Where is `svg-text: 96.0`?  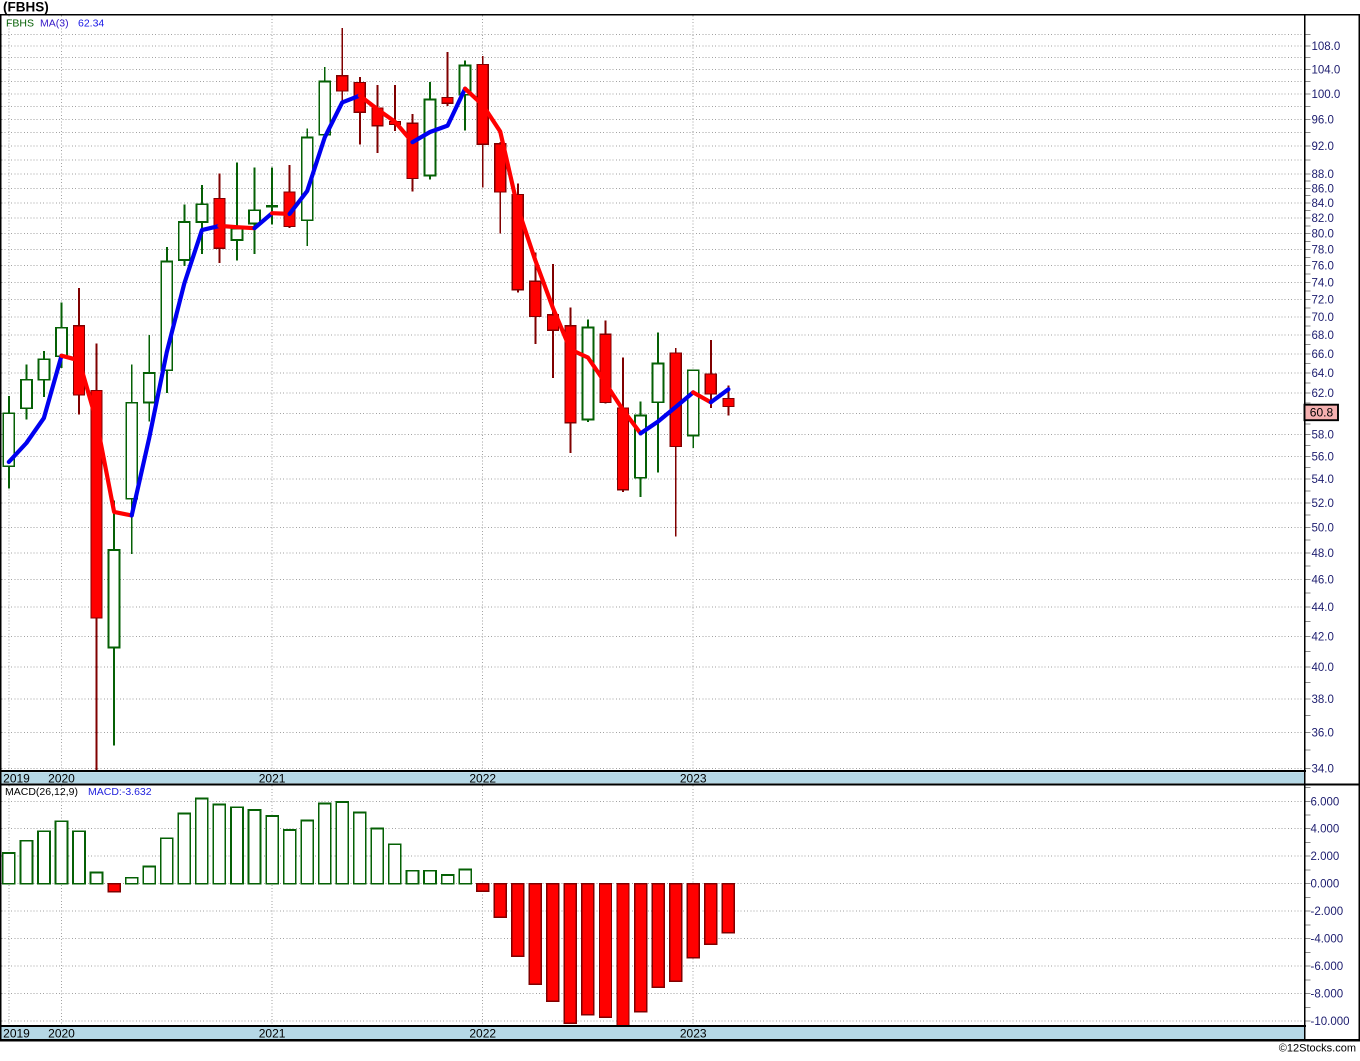
svg-text: 96.0 is located at coordinates (1323, 121).